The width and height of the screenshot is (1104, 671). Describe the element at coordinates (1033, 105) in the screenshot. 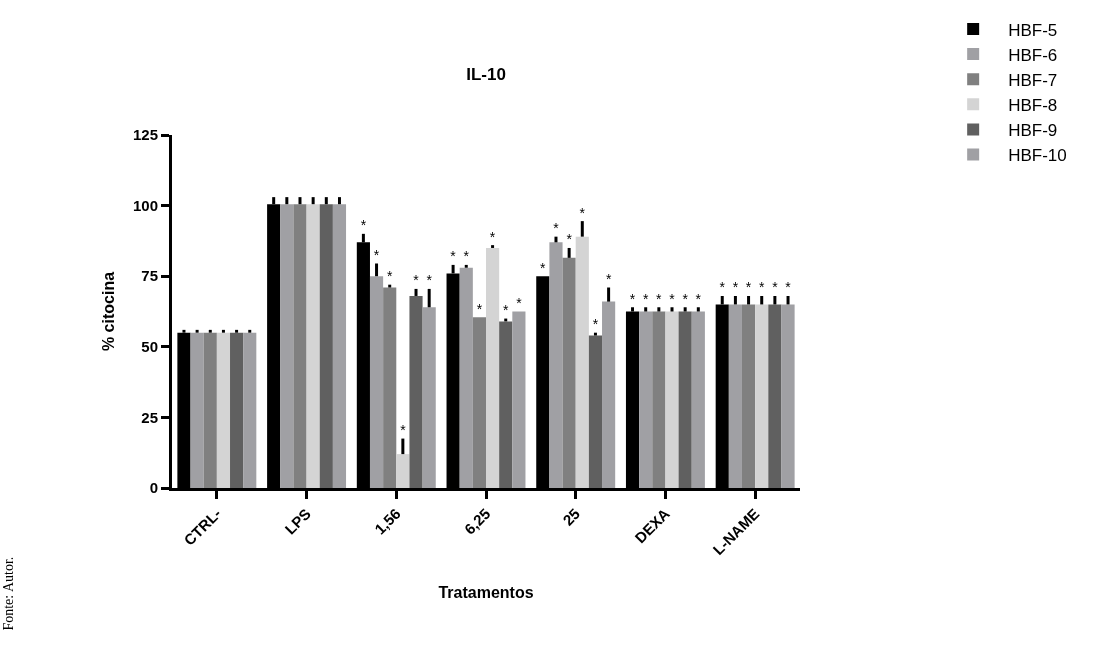

I see `legend-label: HBF-8` at that location.